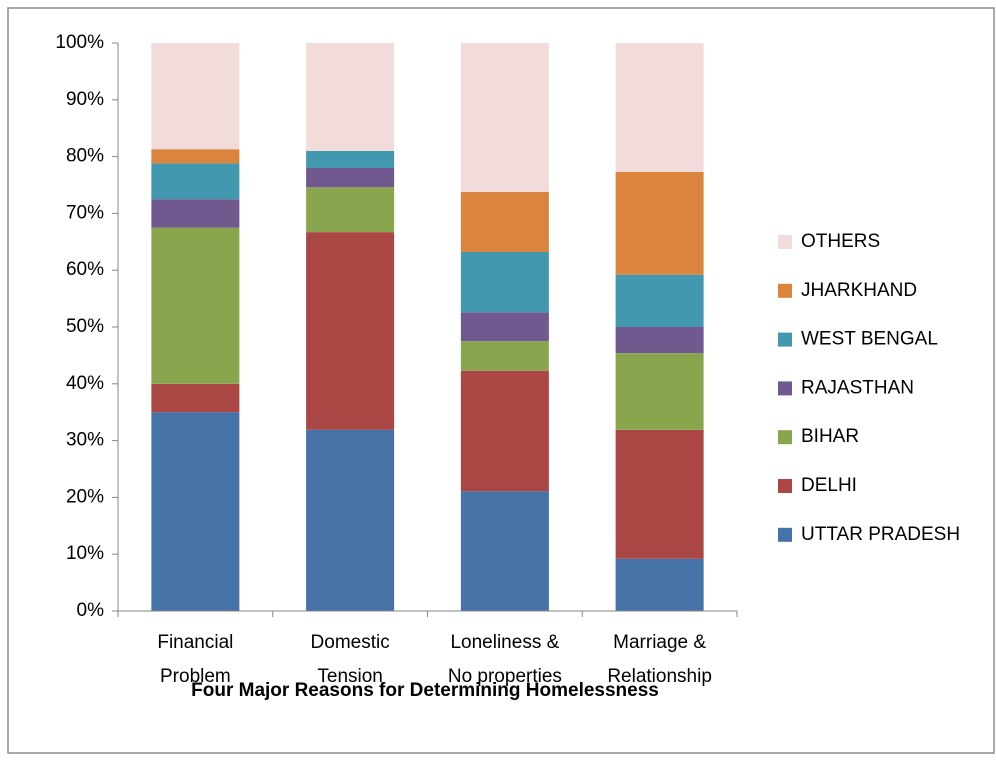  What do you see at coordinates (85, 269) in the screenshot?
I see `y-tick-label: 60%` at bounding box center [85, 269].